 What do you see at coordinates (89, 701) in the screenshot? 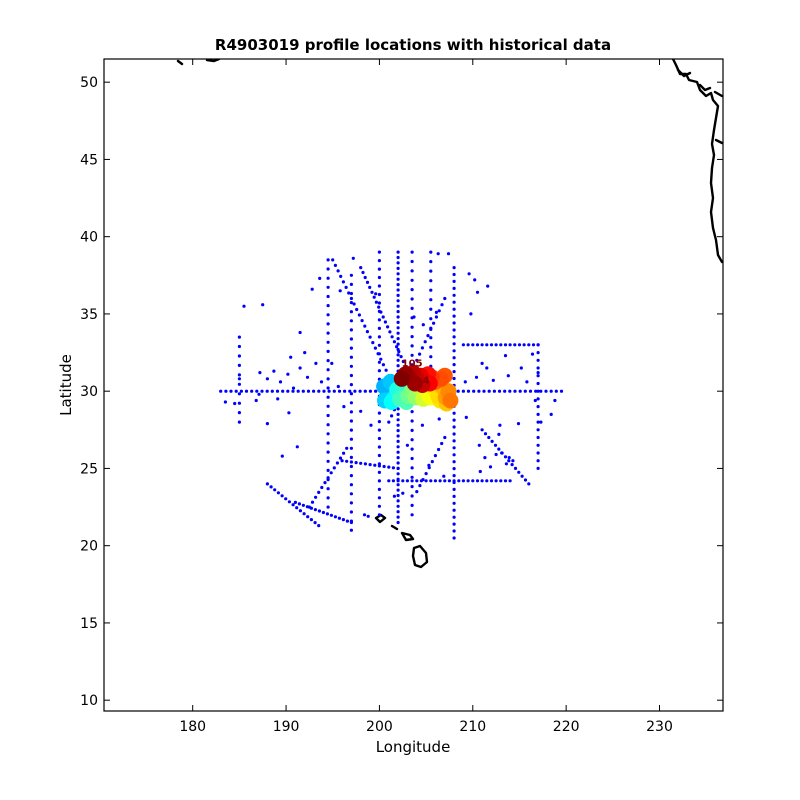
I see `y-tick-label: 10` at bounding box center [89, 701].